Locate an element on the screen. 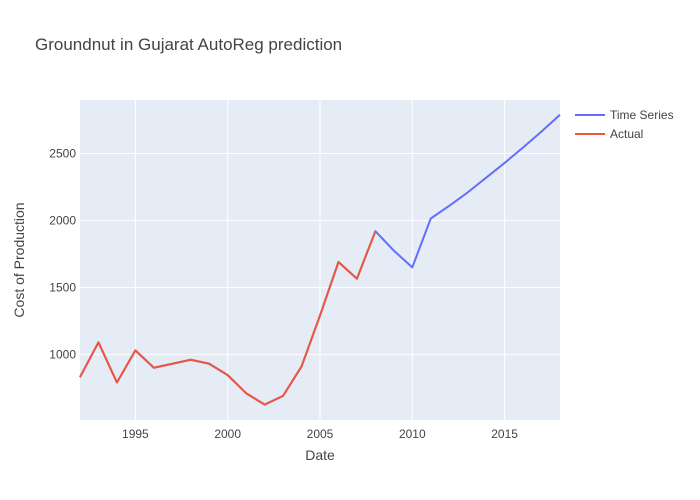 The height and width of the screenshot is (500, 700). chart-title: Groundnut in Gujarat AutoReg prediction is located at coordinates (188, 44).